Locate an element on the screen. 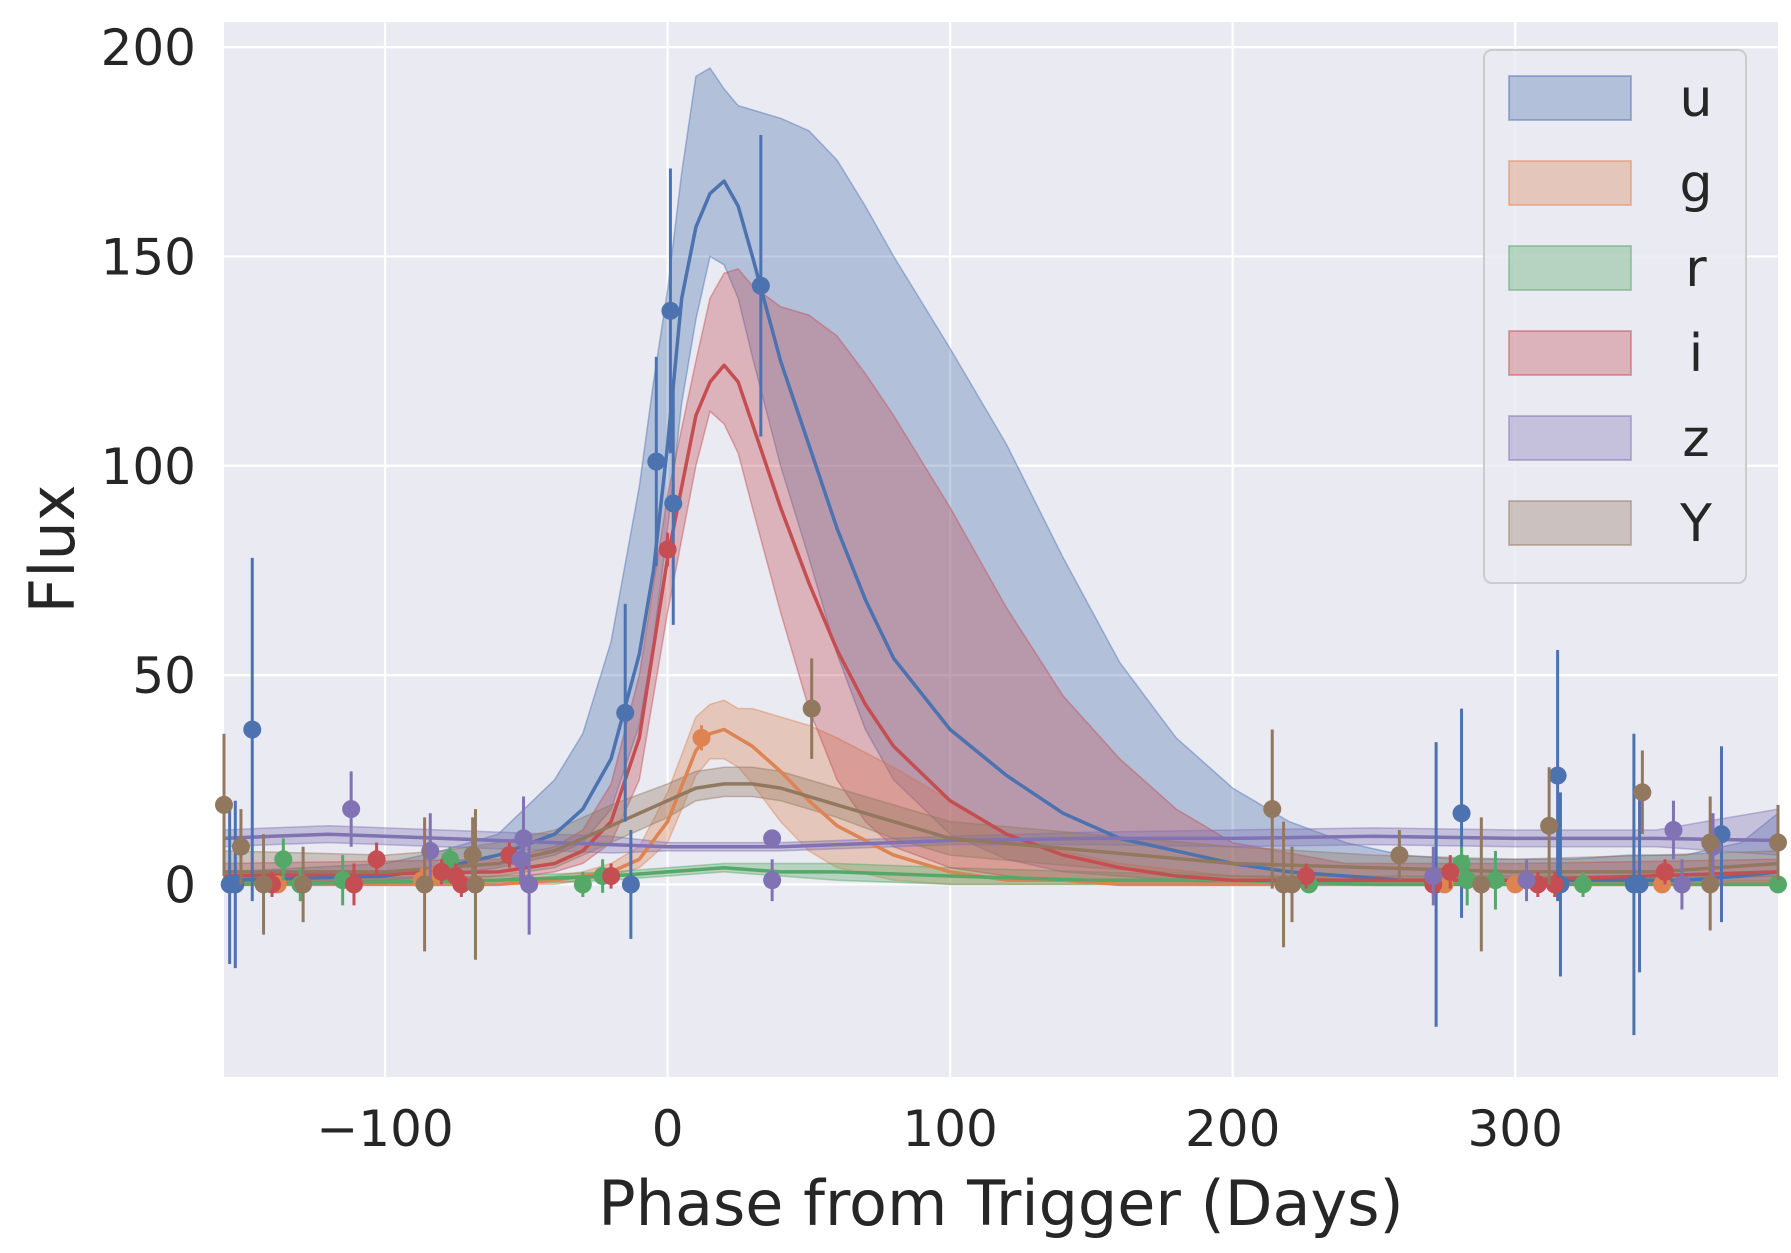 Image resolution: width=1791 pixels, height=1253 pixels. legend-frame is located at coordinates (1615, 316).